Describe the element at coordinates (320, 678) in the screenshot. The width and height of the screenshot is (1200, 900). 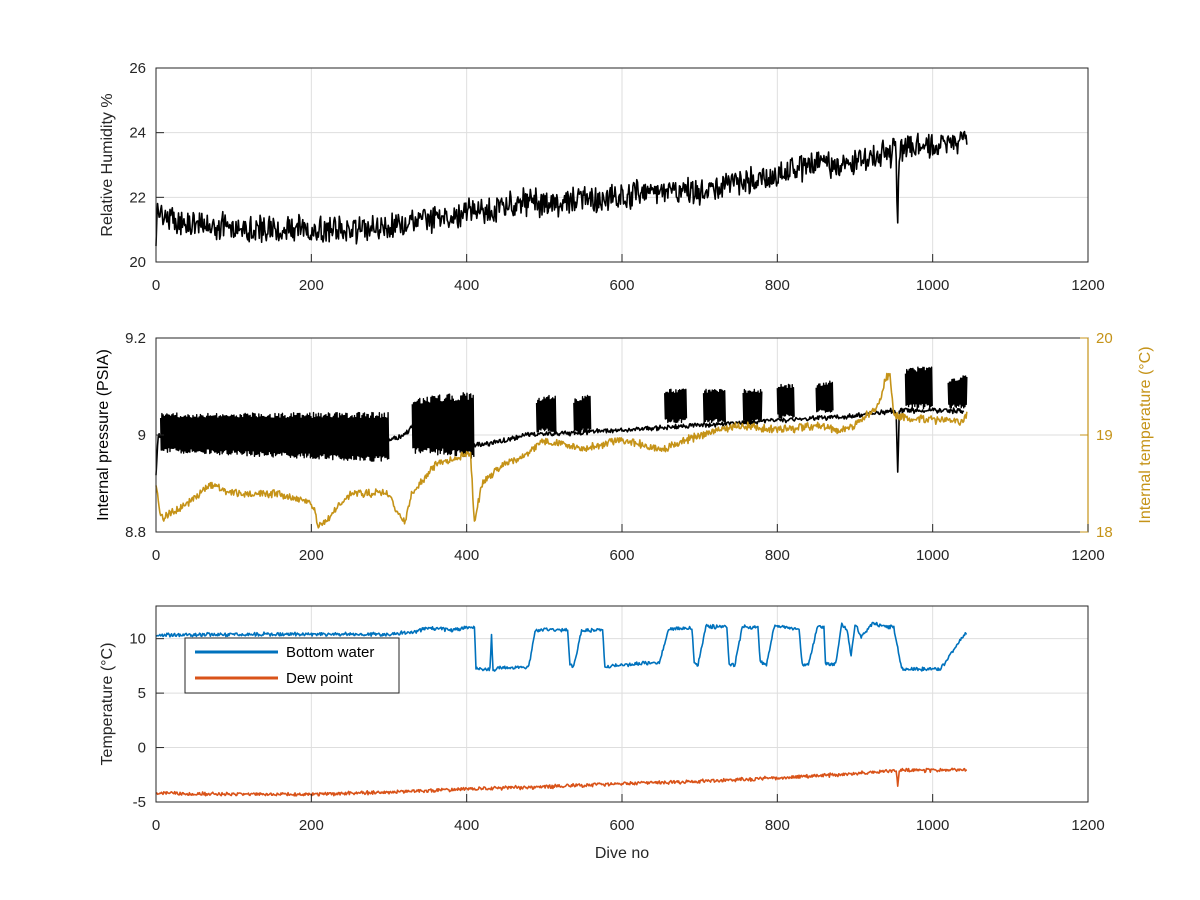
I see `legend-label-dew-point: Dew point` at that location.